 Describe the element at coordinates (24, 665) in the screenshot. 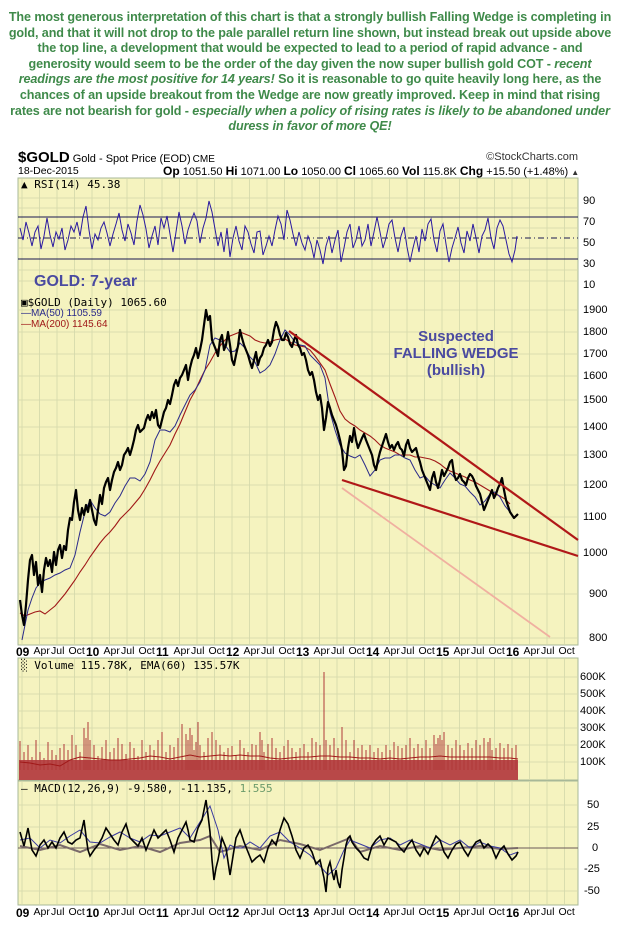

I see `volume-icon: ░` at that location.